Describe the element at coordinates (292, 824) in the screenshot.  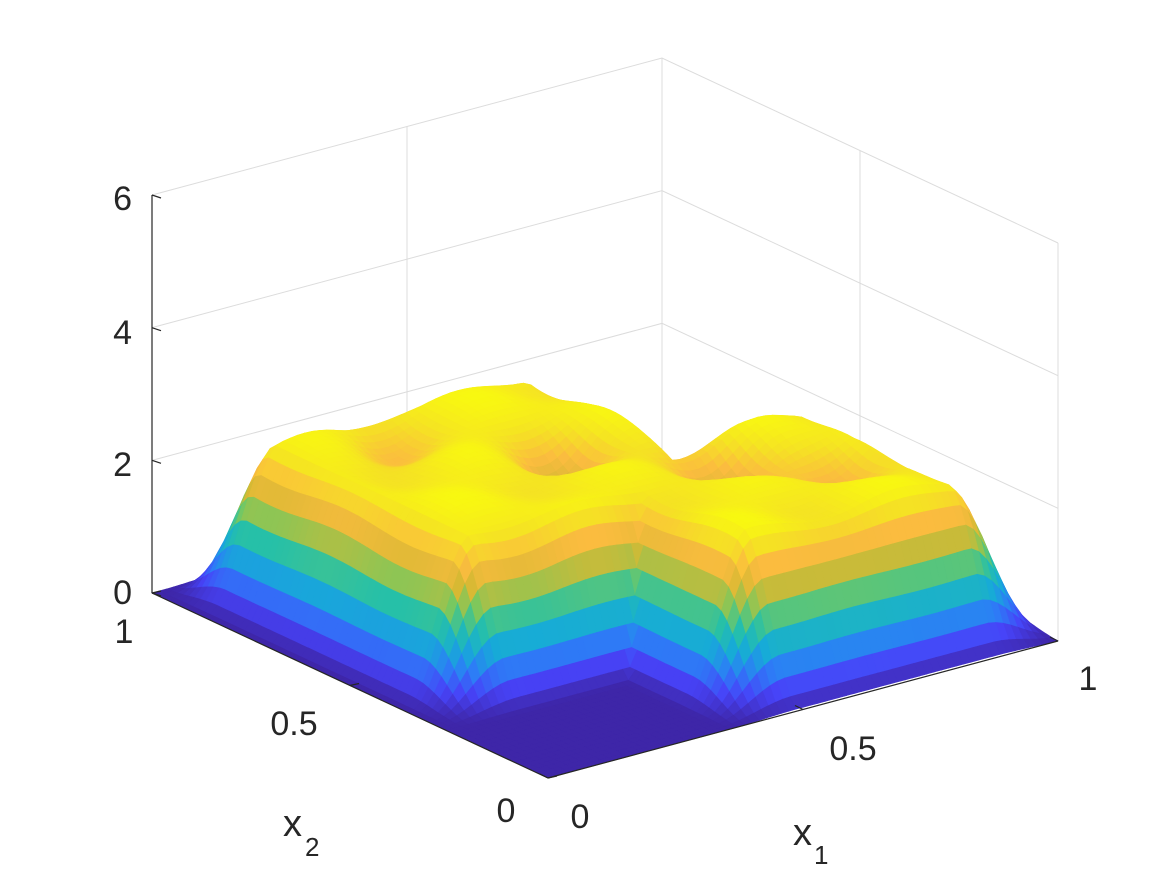
I see `x2-axis-label-base: x` at that location.